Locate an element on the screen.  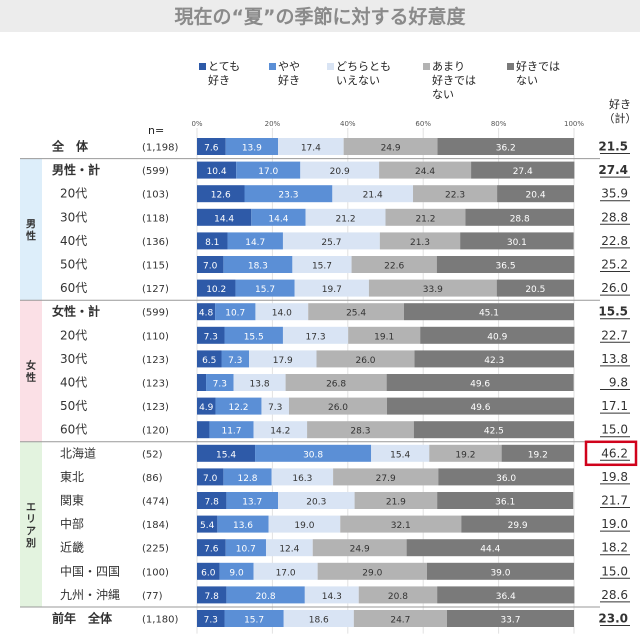
data-label: 15.5 is located at coordinates (254, 337).